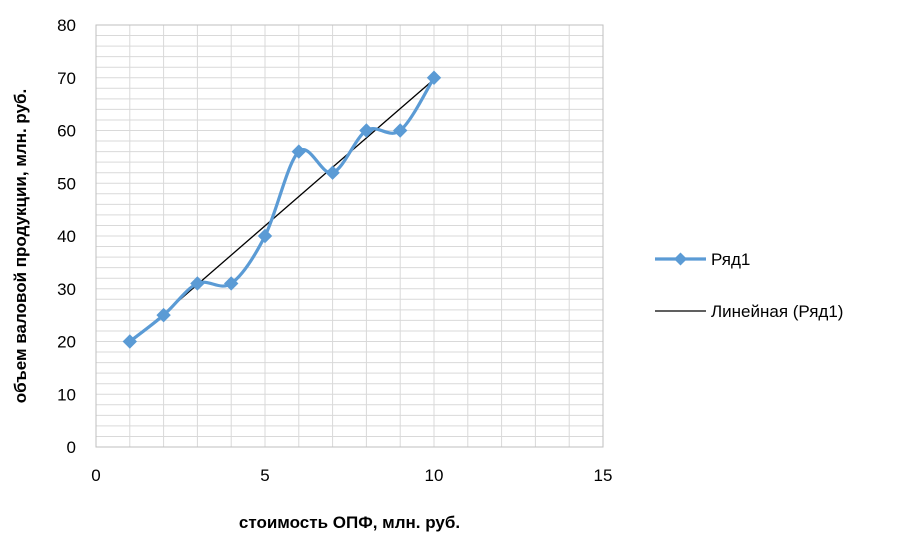 This screenshot has width=905, height=533. Describe the element at coordinates (603, 475) in the screenshot. I see `x-tick-label: 15` at that location.